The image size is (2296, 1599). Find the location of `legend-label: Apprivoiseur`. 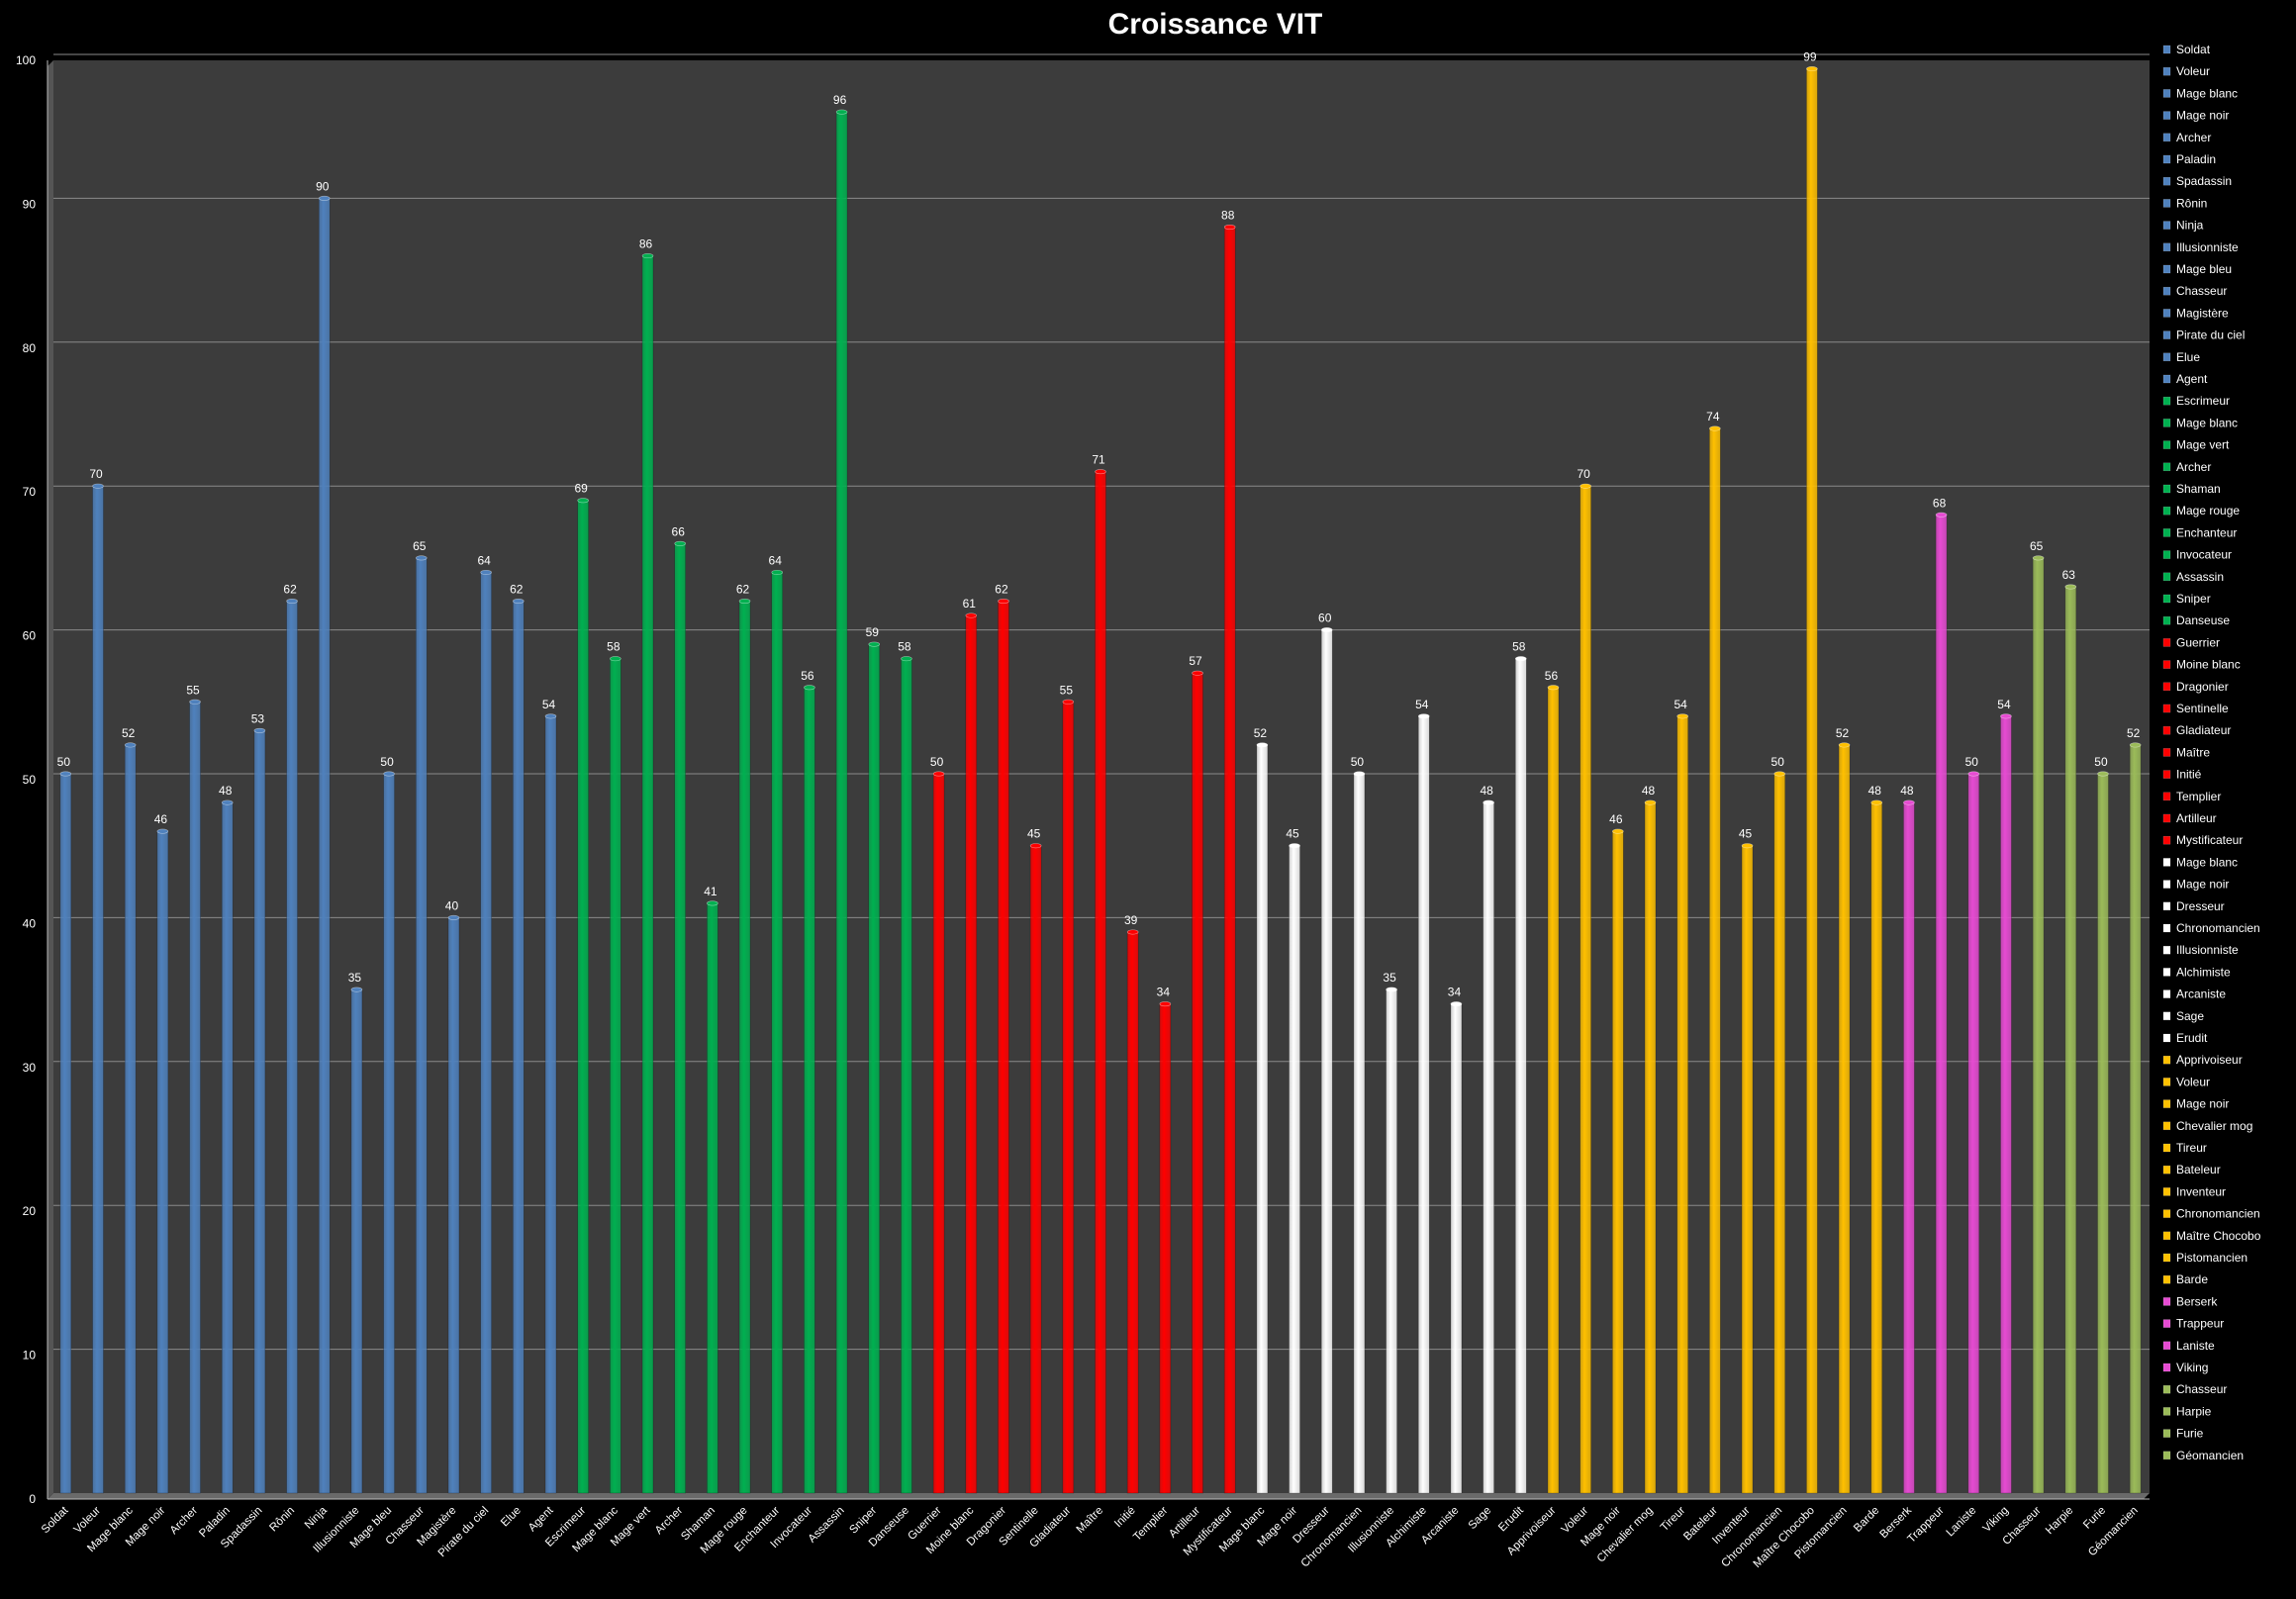

legend-label: Apprivoiseur is located at coordinates (2209, 1060).